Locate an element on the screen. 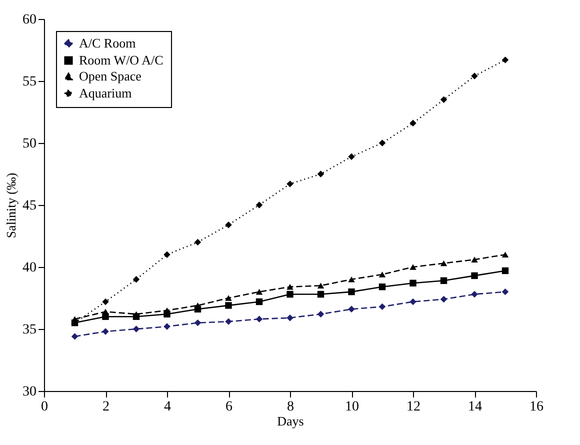  x-axis-title: Days is located at coordinates (290, 421).